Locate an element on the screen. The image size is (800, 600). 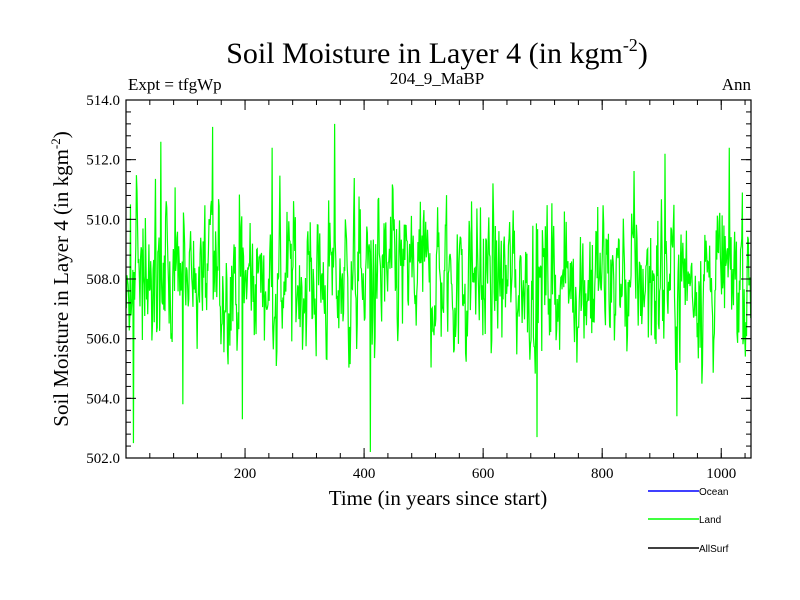
legend: Ocean Land AllSurf is located at coordinates (688, 521).